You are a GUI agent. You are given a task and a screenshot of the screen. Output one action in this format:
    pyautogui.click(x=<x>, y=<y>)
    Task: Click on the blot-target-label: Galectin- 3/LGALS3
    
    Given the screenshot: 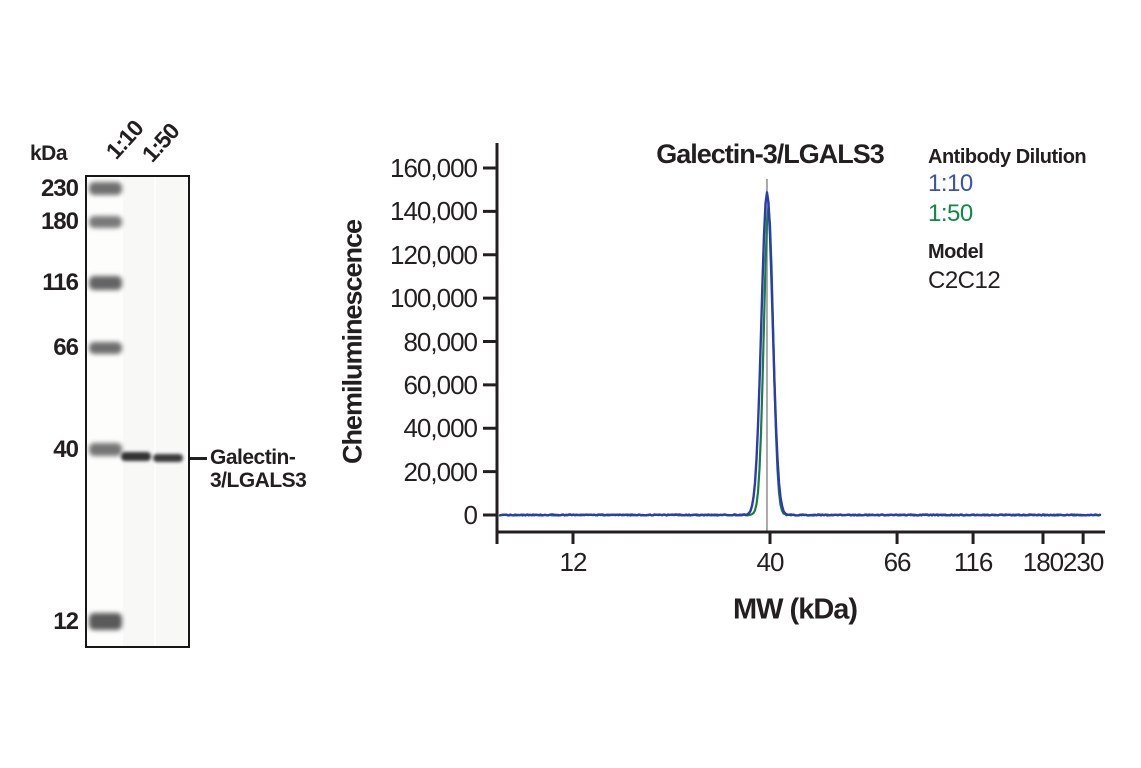 What is the action you would take?
    pyautogui.click(x=258, y=469)
    